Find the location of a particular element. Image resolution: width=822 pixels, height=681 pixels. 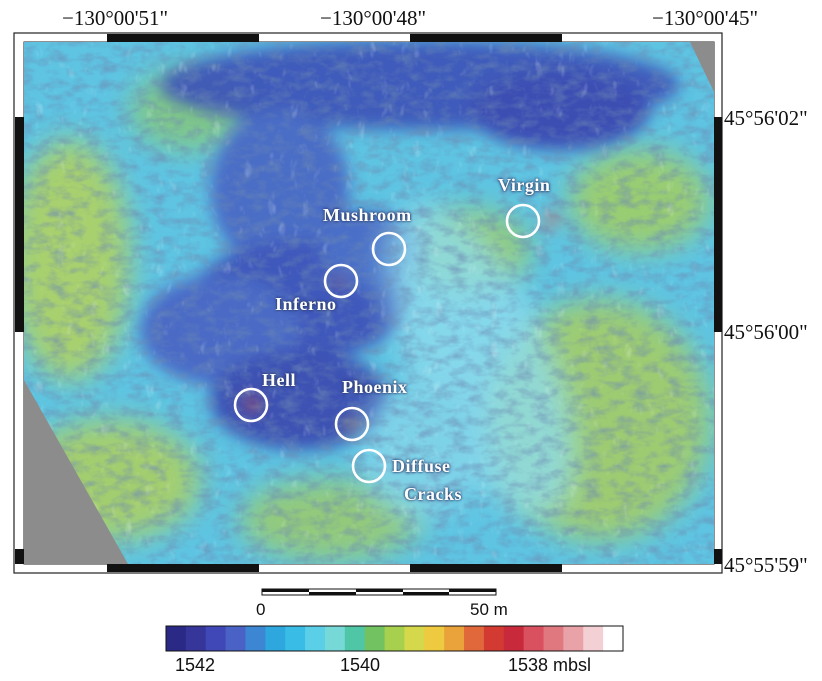

latitude-label-1: 45°56'02" is located at coordinates (766, 118).